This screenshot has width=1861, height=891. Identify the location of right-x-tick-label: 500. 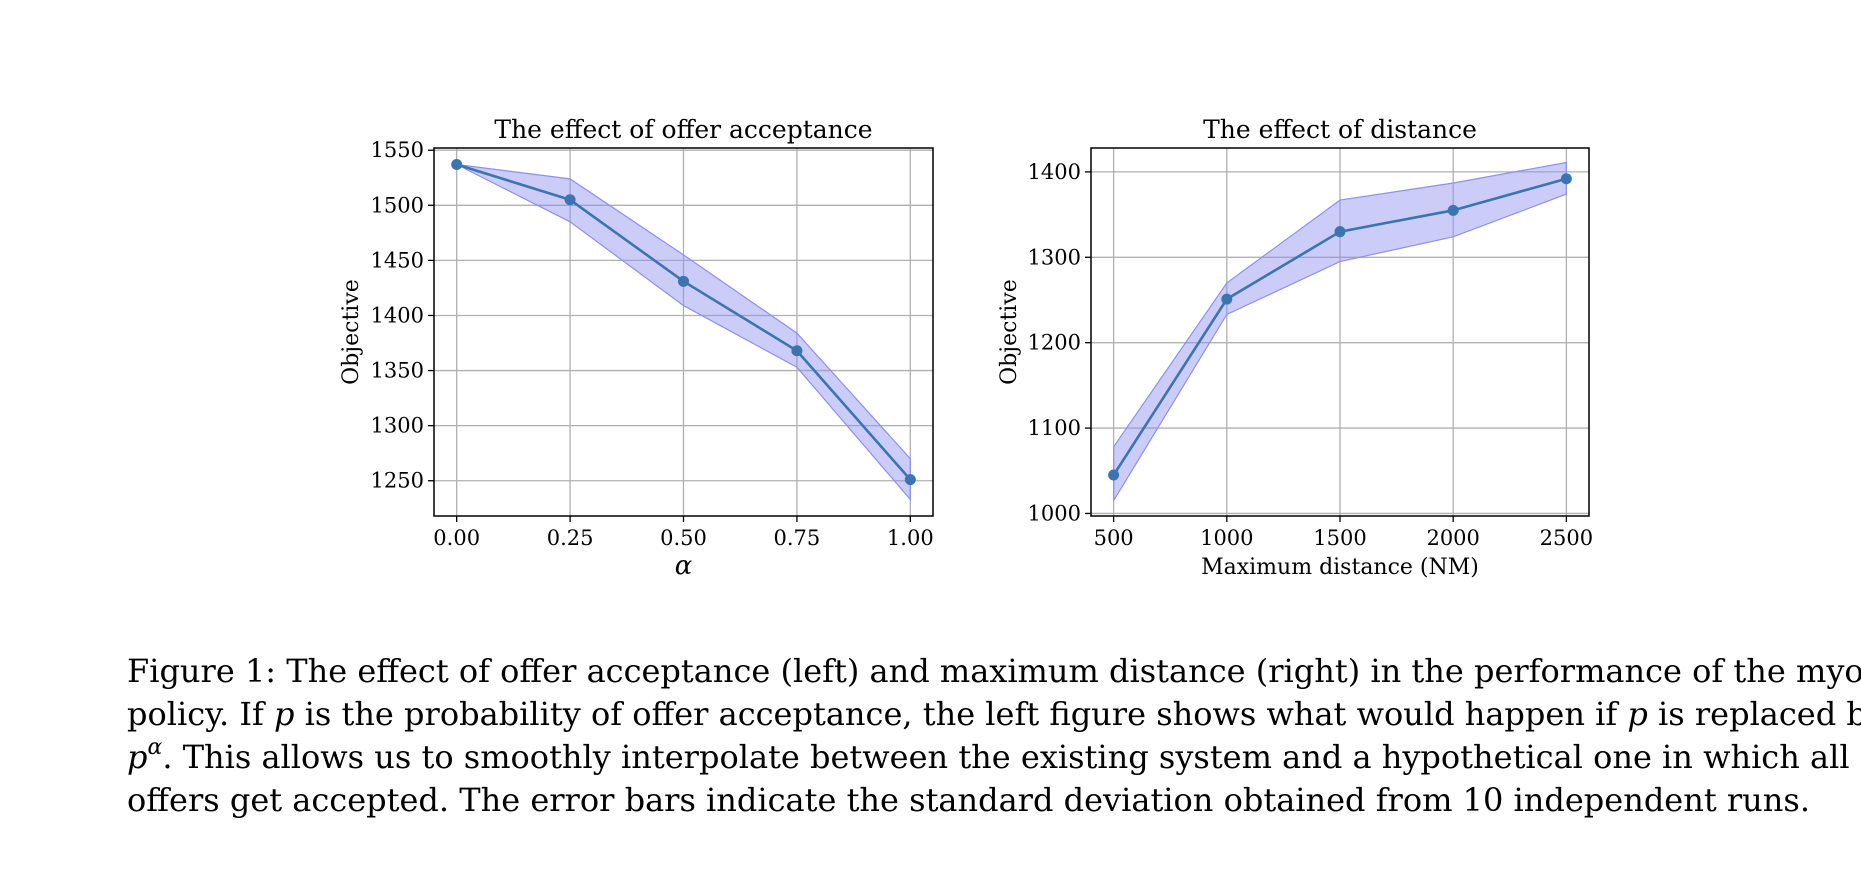
(1114, 538).